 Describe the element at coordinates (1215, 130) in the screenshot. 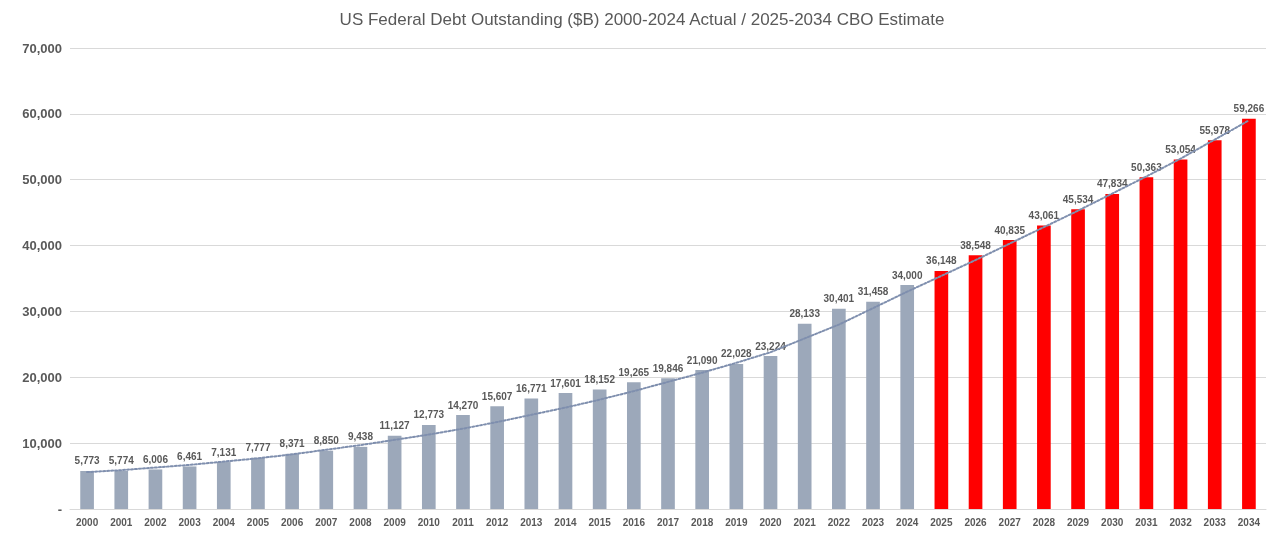

I see `data-label: 55,978` at that location.